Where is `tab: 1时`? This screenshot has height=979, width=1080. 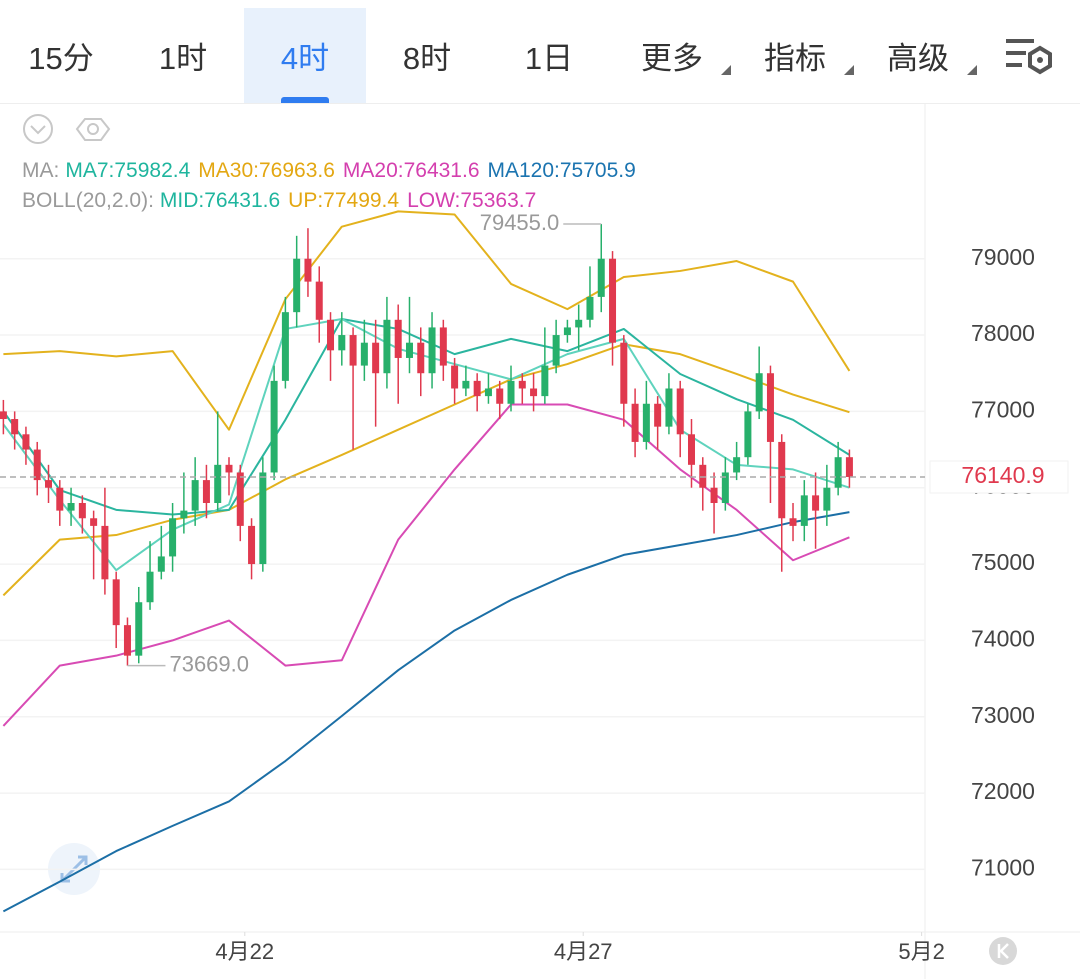 tab: 1时 is located at coordinates (183, 55).